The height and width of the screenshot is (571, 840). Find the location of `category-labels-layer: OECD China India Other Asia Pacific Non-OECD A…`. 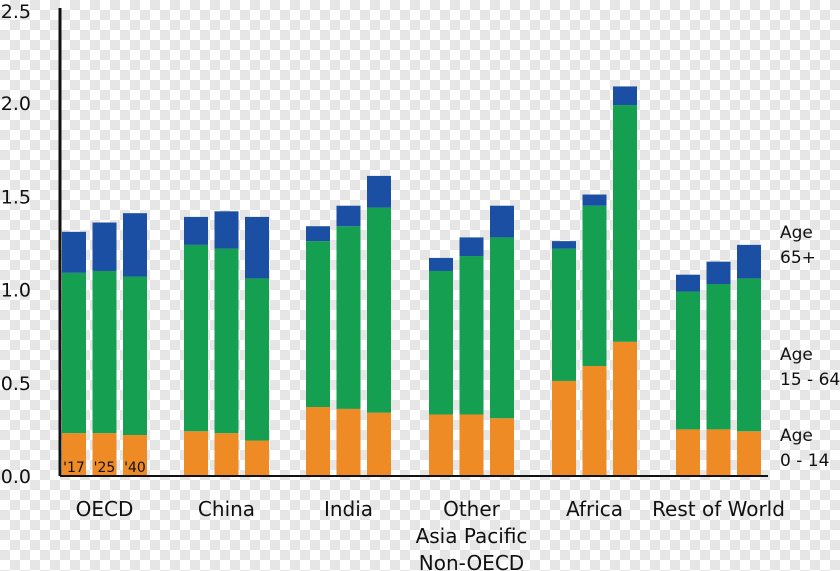

category-labels-layer: OECD China India Other Asia Pacific Non-OECD A… is located at coordinates (430, 534).